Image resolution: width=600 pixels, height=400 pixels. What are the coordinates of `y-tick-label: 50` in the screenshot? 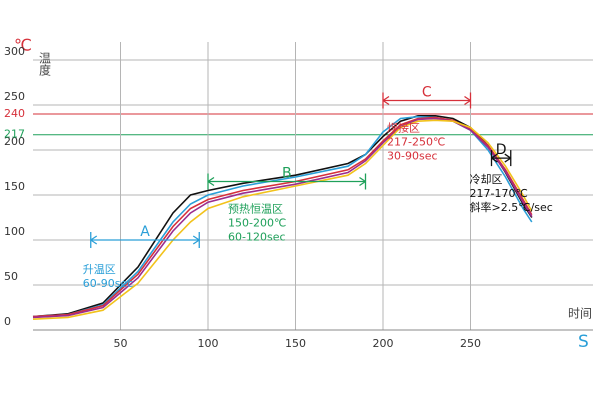 It's located at (11, 276).